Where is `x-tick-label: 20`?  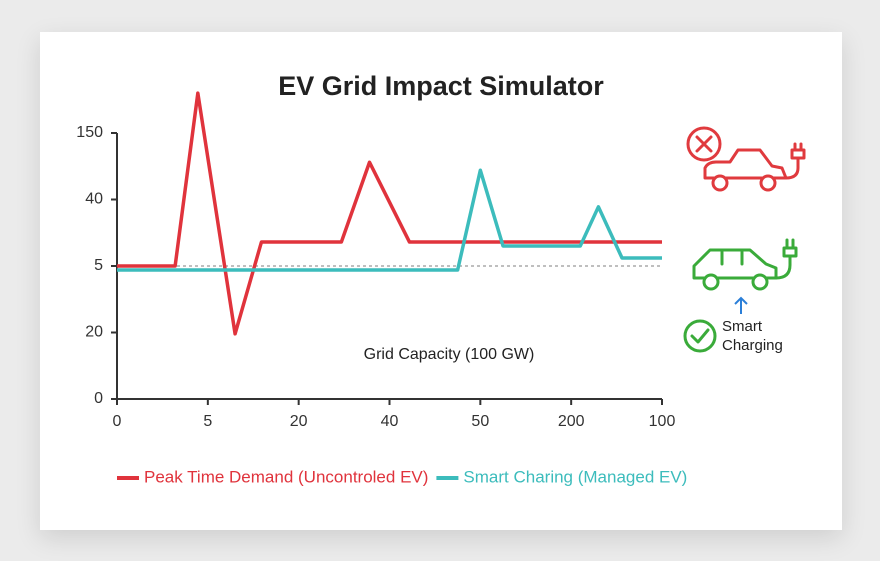 x-tick-label: 20 is located at coordinates (299, 421).